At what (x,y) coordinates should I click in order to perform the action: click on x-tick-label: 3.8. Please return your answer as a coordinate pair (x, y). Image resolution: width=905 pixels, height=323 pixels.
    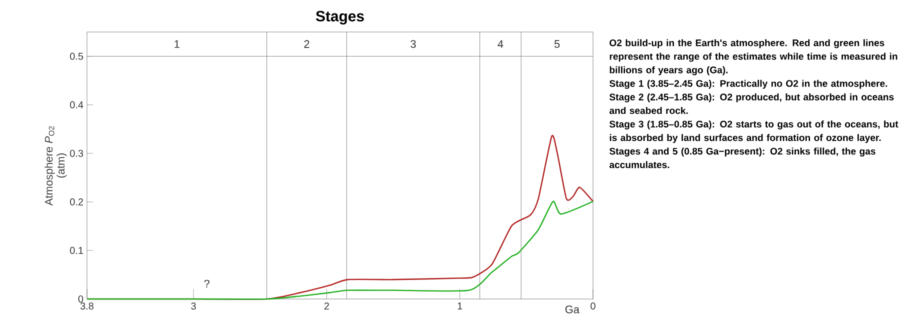
    Looking at the image, I should click on (87, 306).